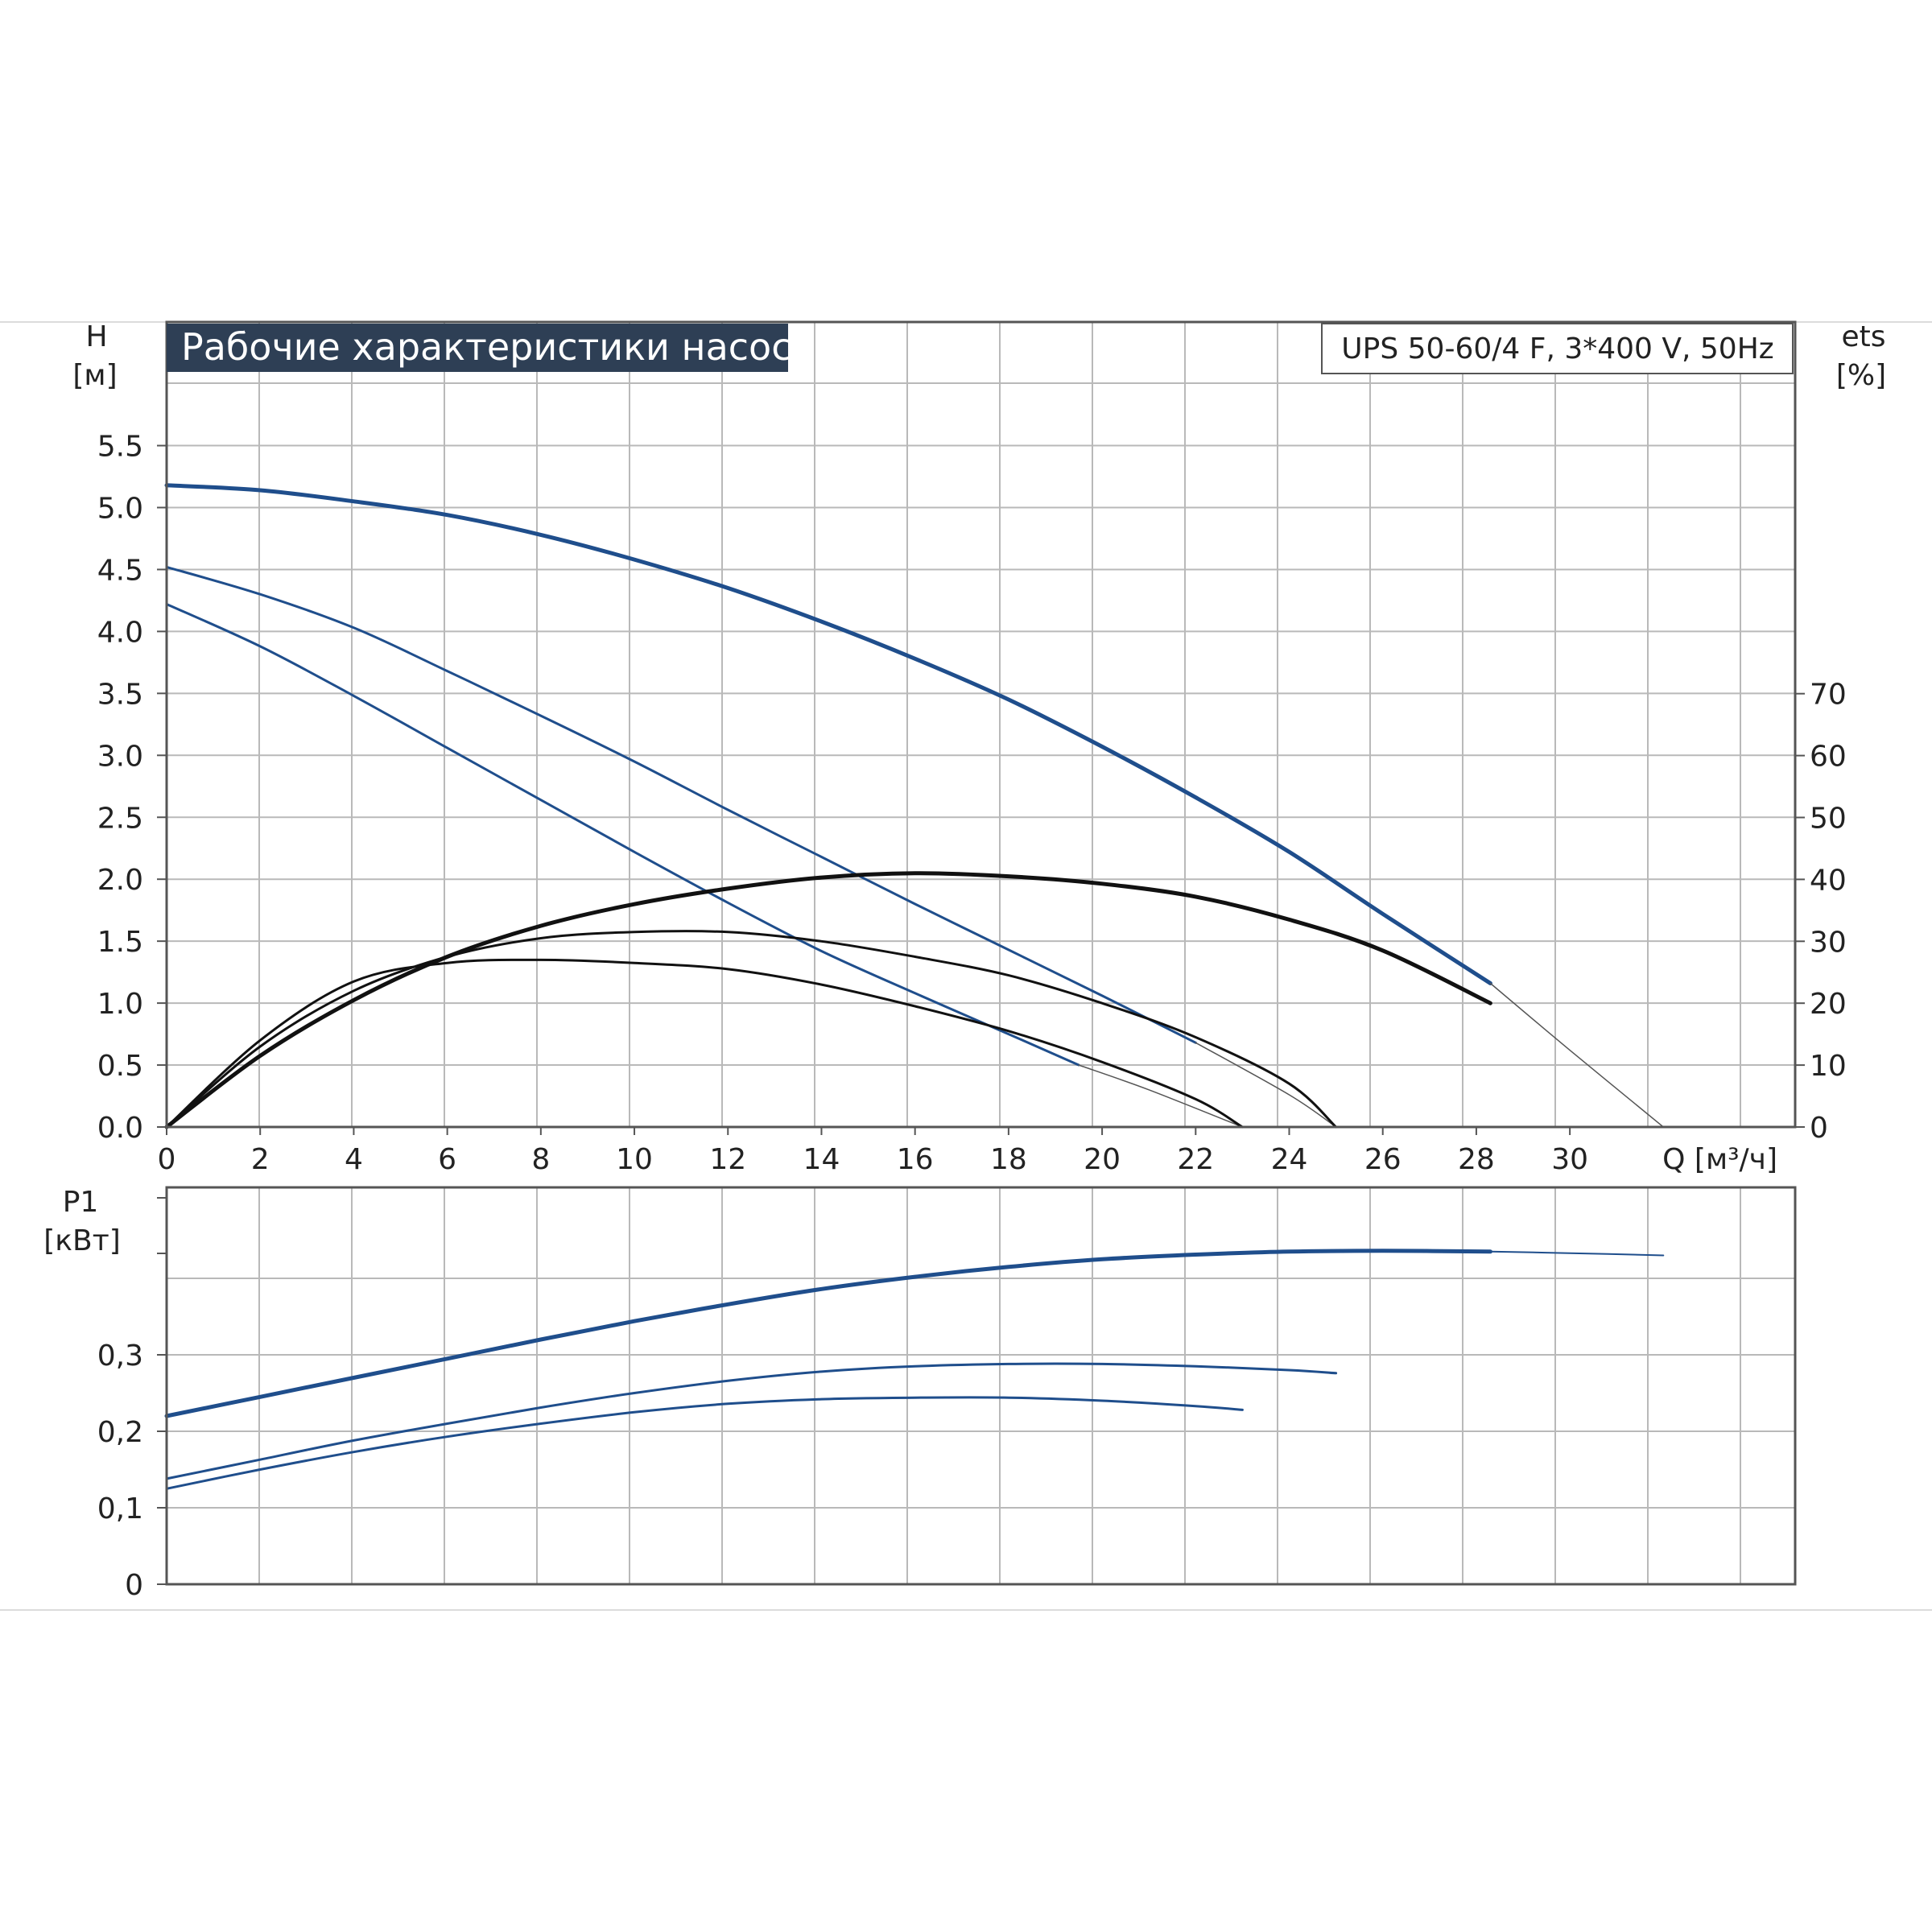 The image size is (1932, 1932). I want to click on p1-tick-label: 0,2, so click(120, 1432).